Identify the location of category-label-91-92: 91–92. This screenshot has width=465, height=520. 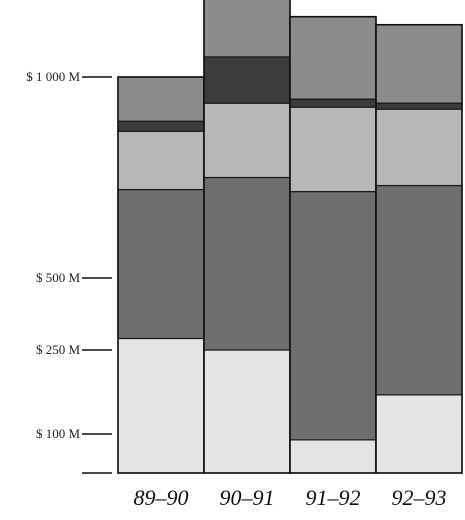
(333, 497).